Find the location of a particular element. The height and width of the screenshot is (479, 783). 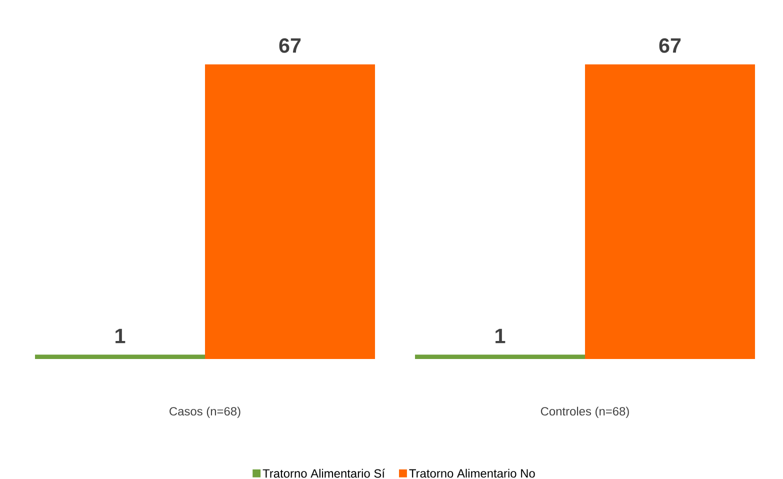

x-tick-label: Casos (n=68) is located at coordinates (205, 412).